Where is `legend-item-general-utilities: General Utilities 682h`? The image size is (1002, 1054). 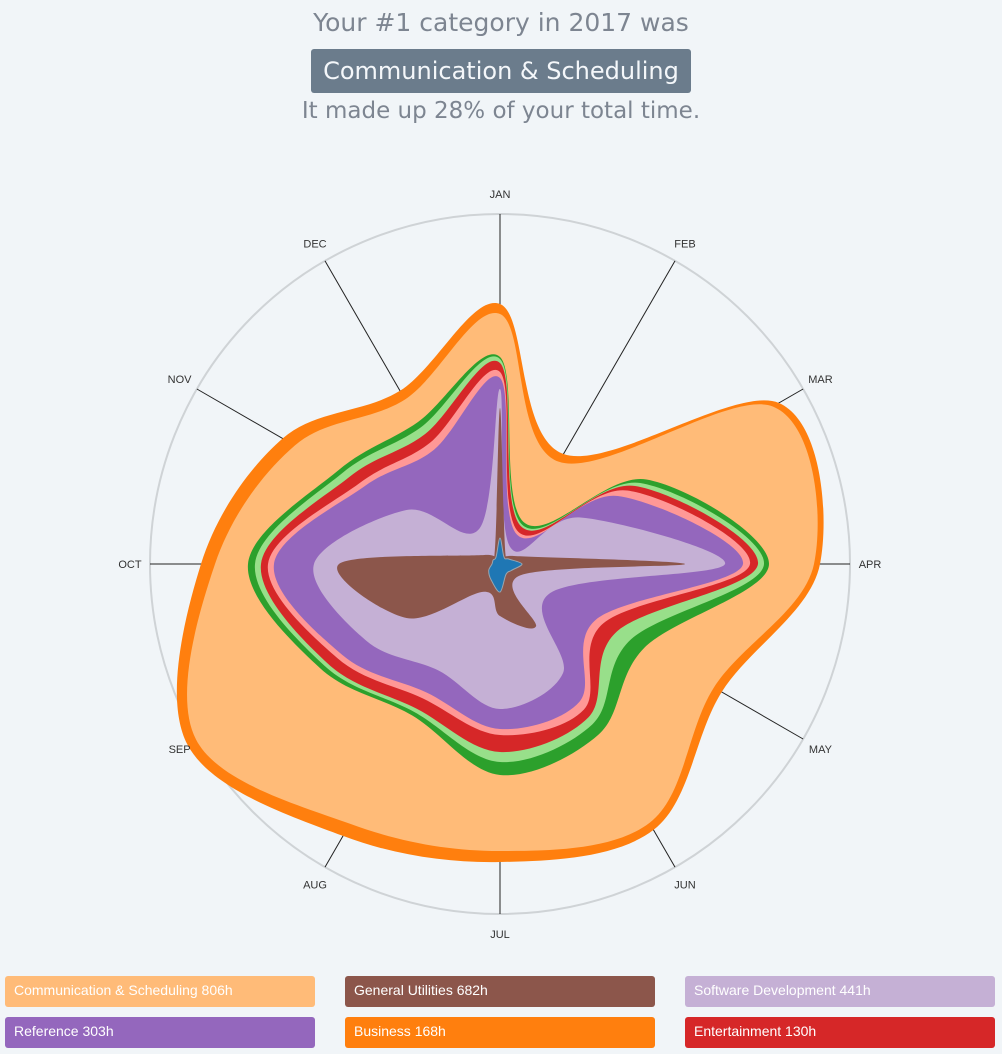 legend-item-general-utilities: General Utilities 682h is located at coordinates (500, 991).